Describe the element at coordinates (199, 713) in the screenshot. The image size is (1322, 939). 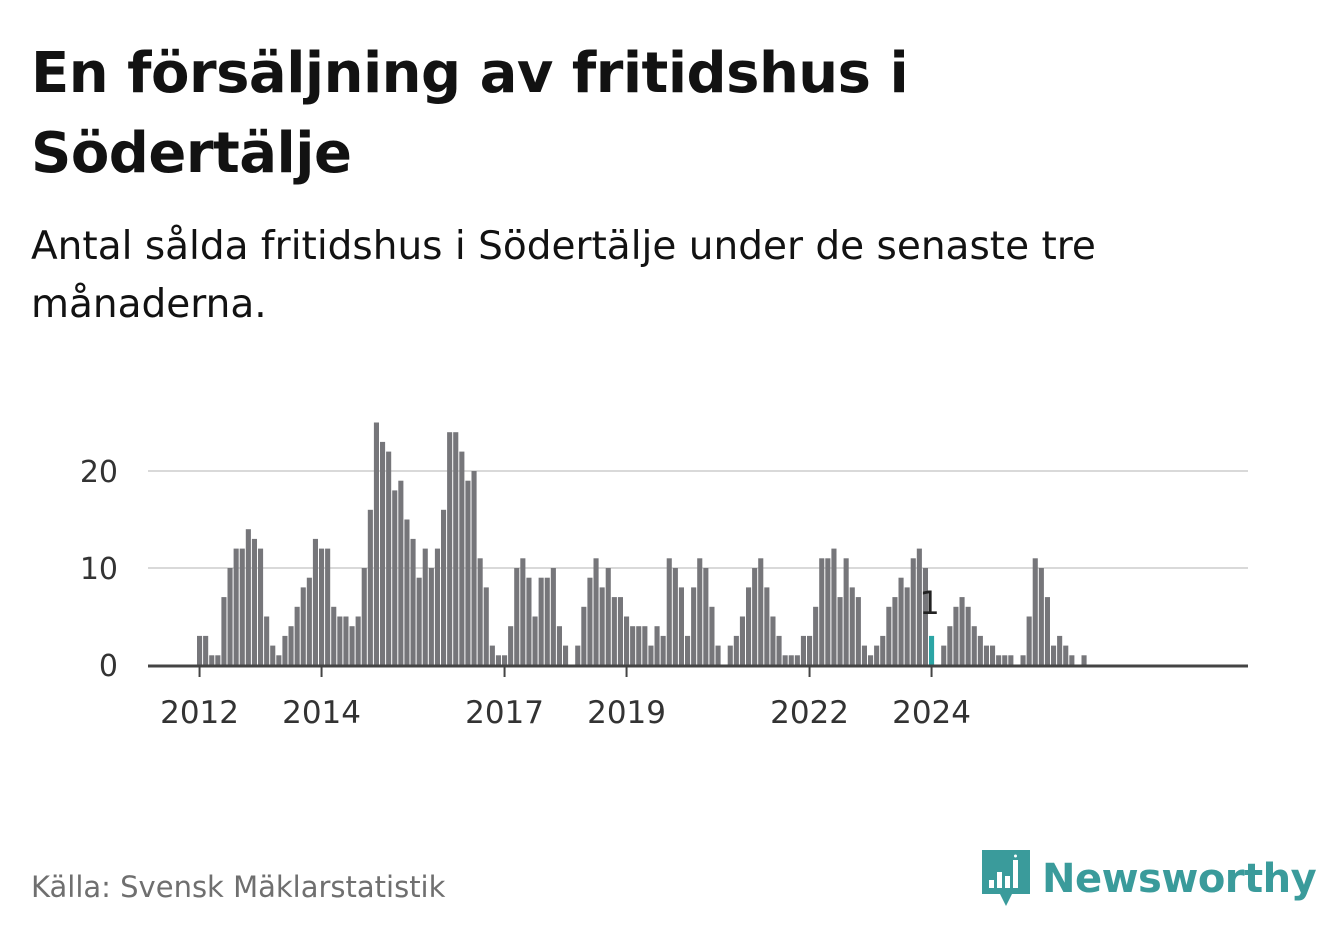
I see `x-tick-label: 2012` at that location.